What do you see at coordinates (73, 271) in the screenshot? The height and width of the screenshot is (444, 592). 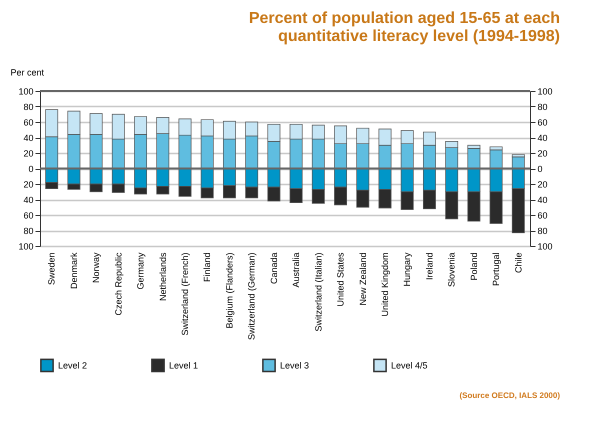 I see `x-tick-label: Denmark` at bounding box center [73, 271].